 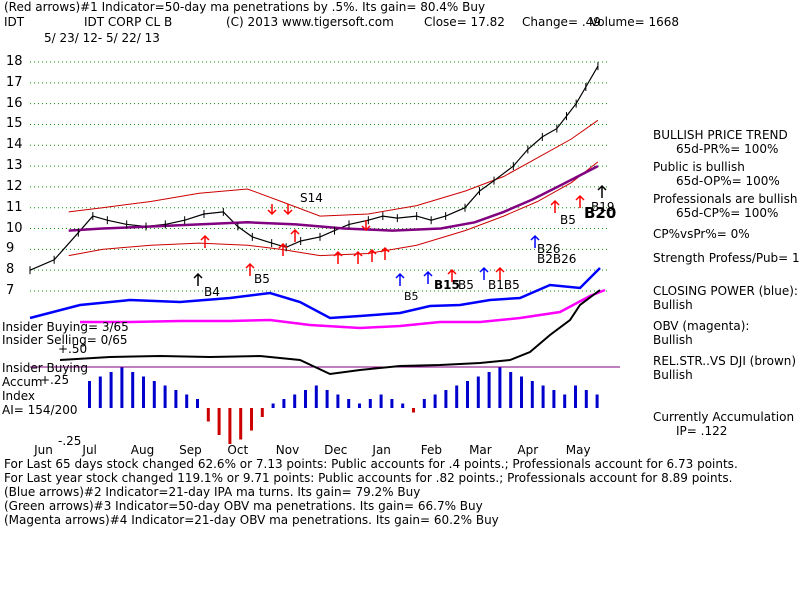 I want to click on lower-band-line, so click(x=333, y=209).